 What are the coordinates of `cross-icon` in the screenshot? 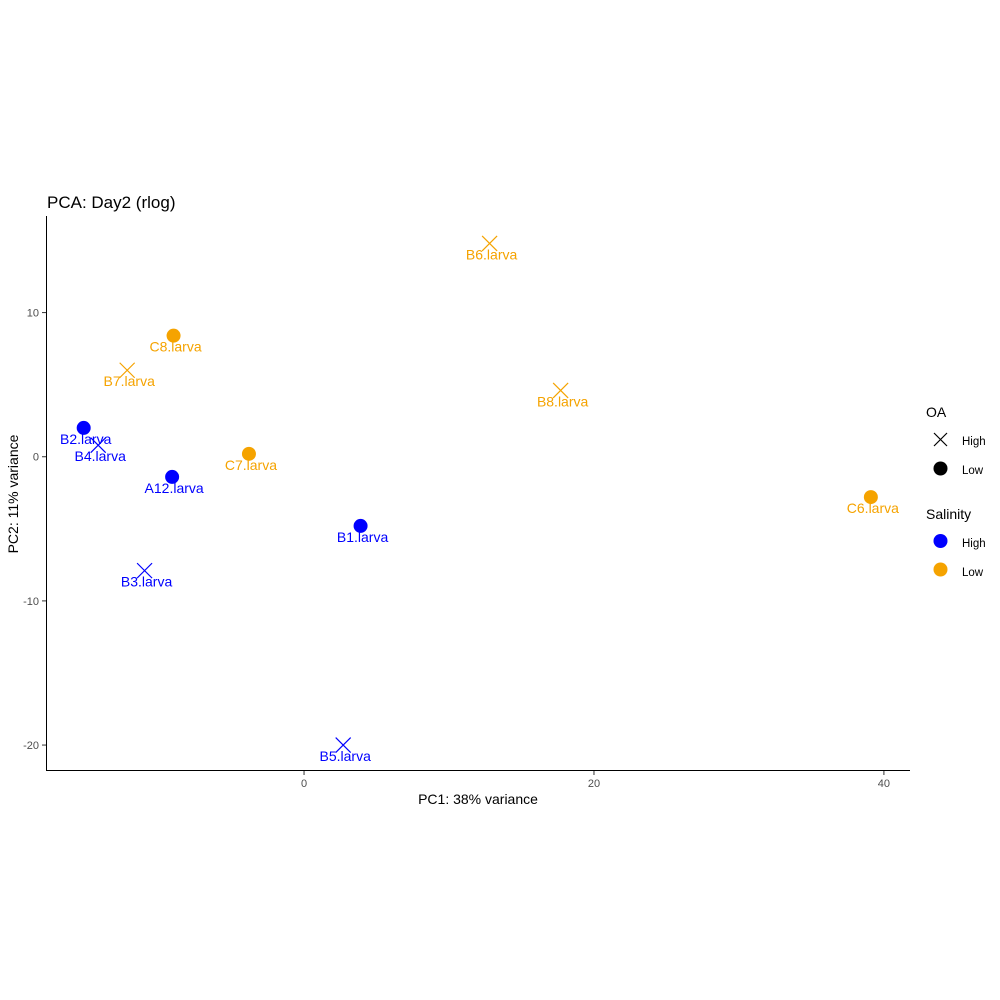 It's located at (940, 439).